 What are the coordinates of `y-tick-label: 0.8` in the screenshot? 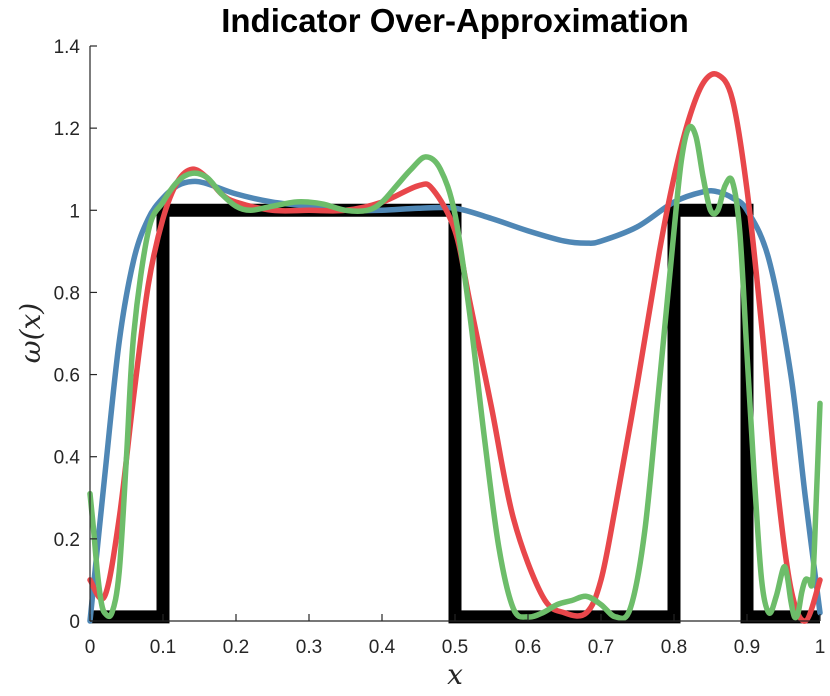 It's located at (67, 293).